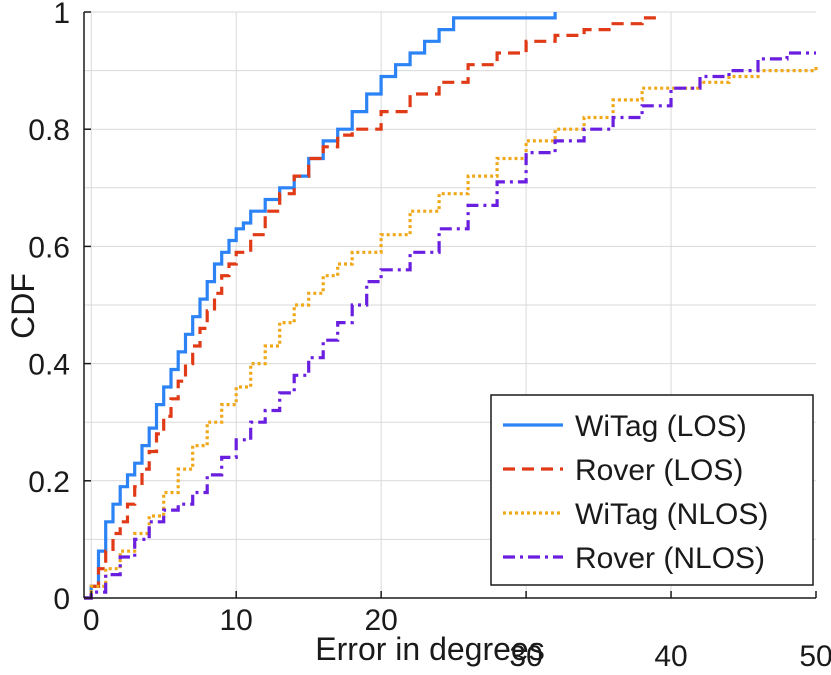  I want to click on y-tick-label: 0.2, so click(49, 482).